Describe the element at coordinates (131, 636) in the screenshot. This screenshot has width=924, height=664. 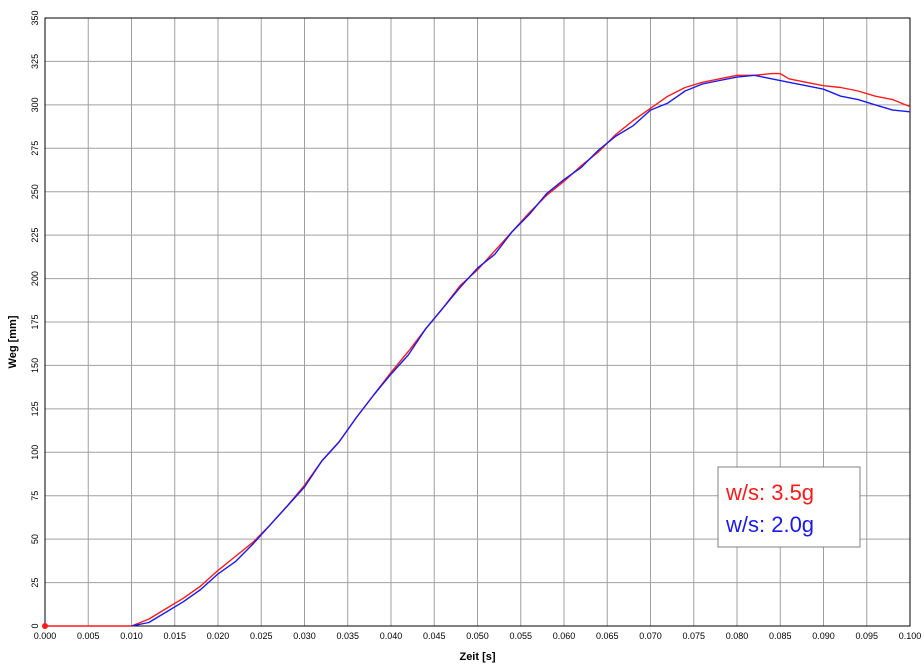
I see `x-tick-label: 0.010` at that location.